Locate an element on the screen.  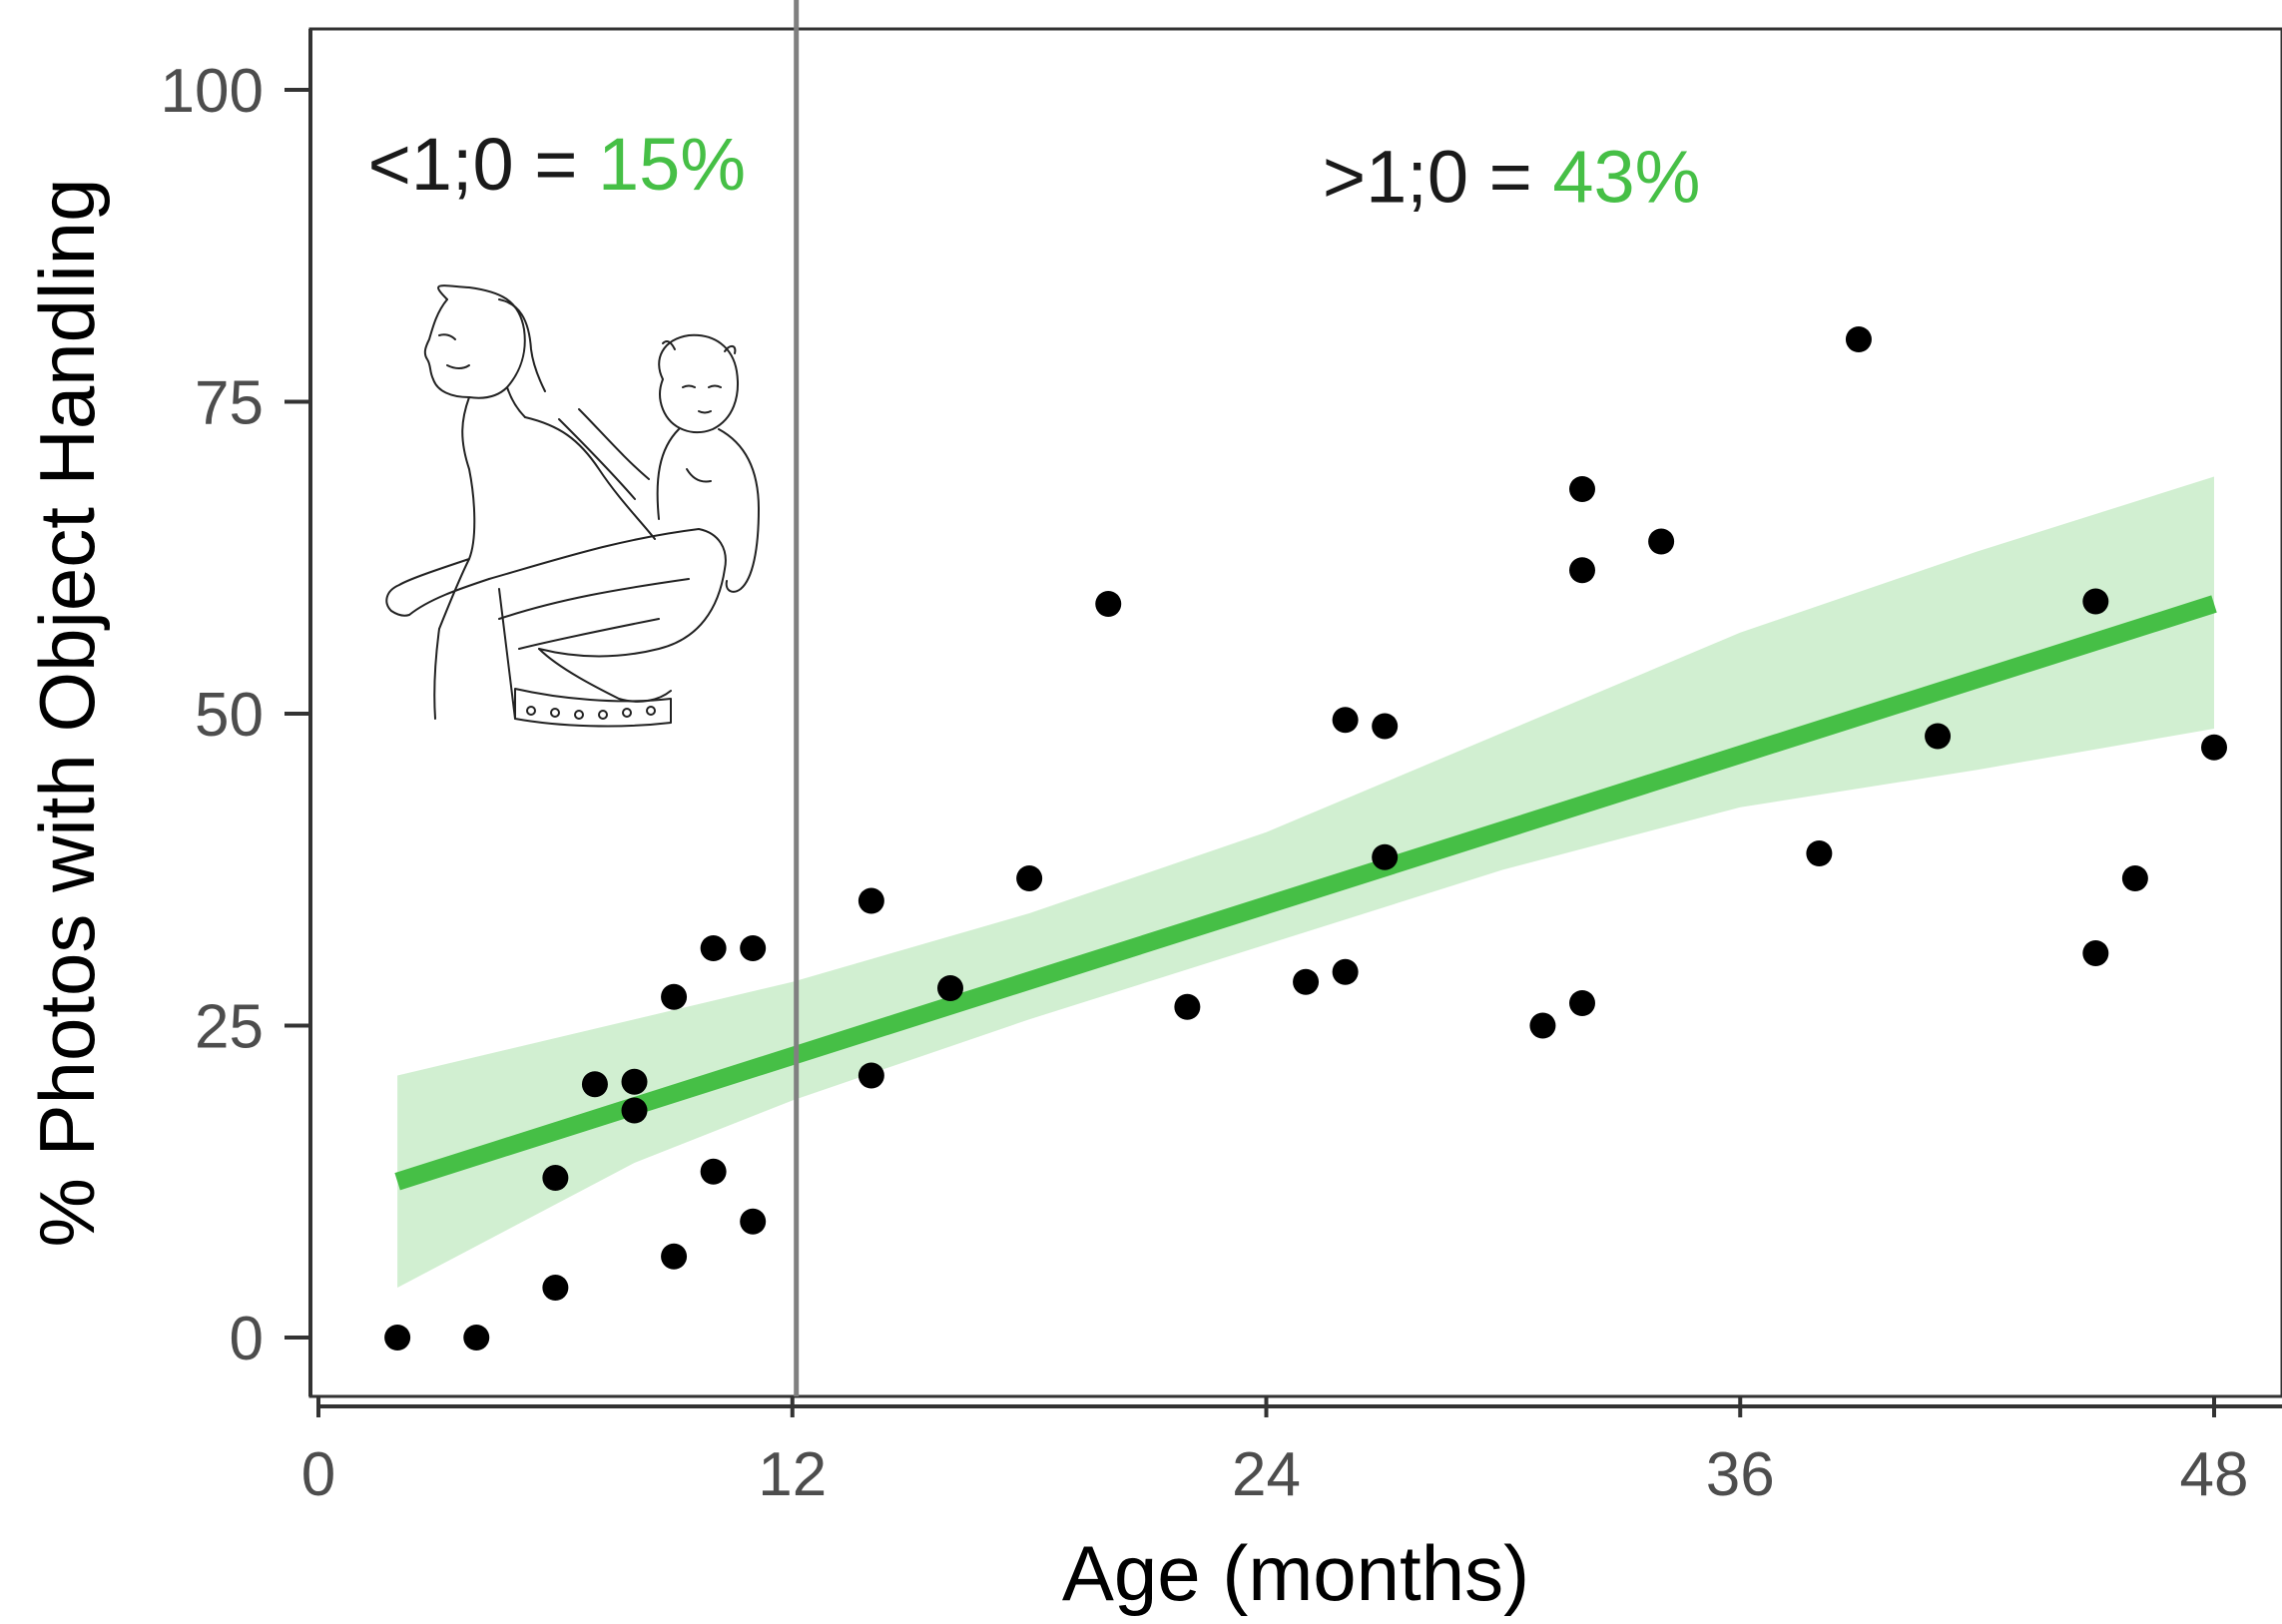
x-axis: 0 12 24 36 48 is located at coordinates (1291, 1453).